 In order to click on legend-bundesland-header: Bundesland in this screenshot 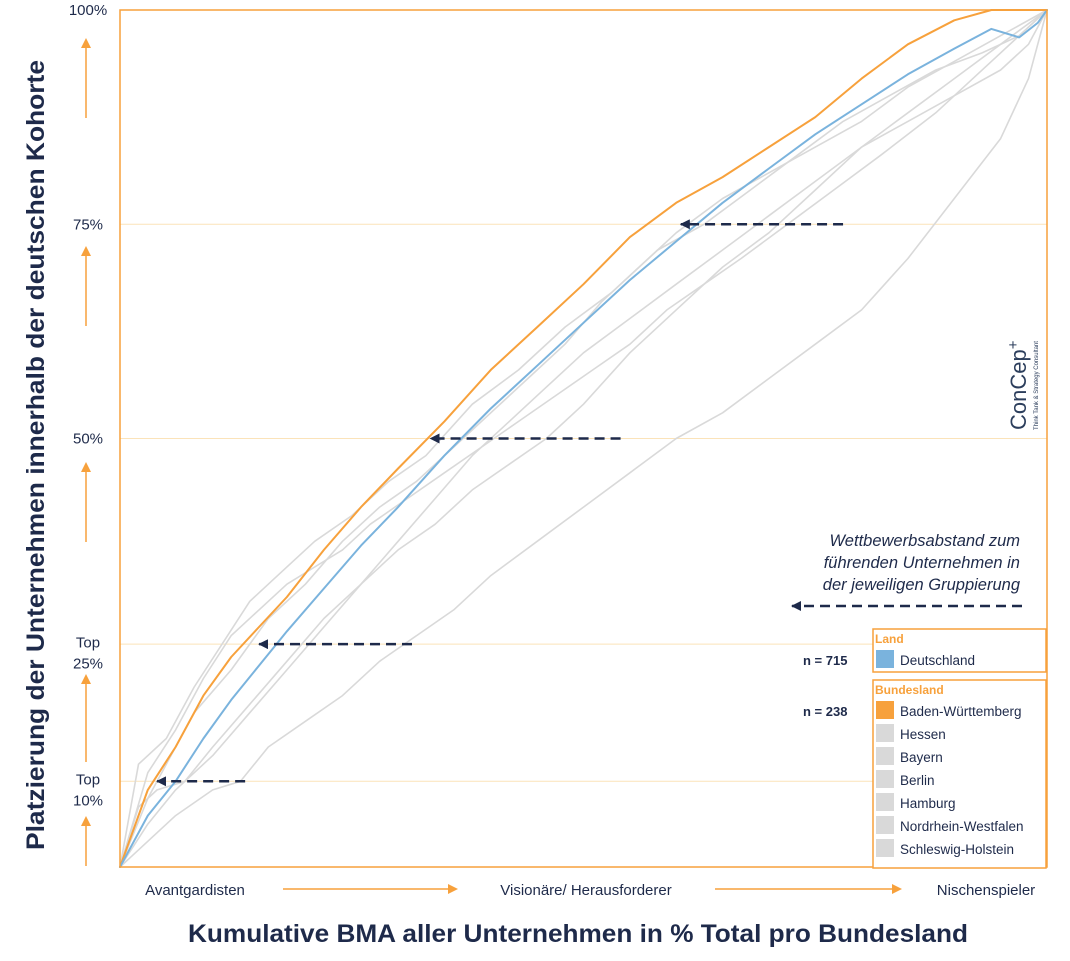, I will do `click(909, 690)`.